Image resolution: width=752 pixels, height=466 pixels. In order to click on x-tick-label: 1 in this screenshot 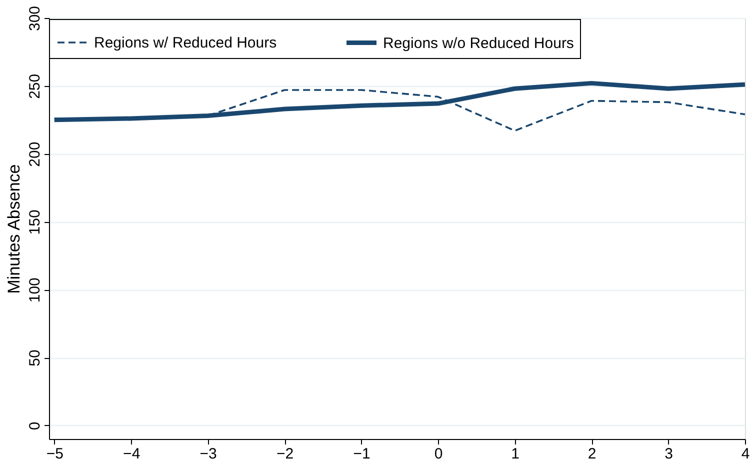, I will do `click(515, 454)`.